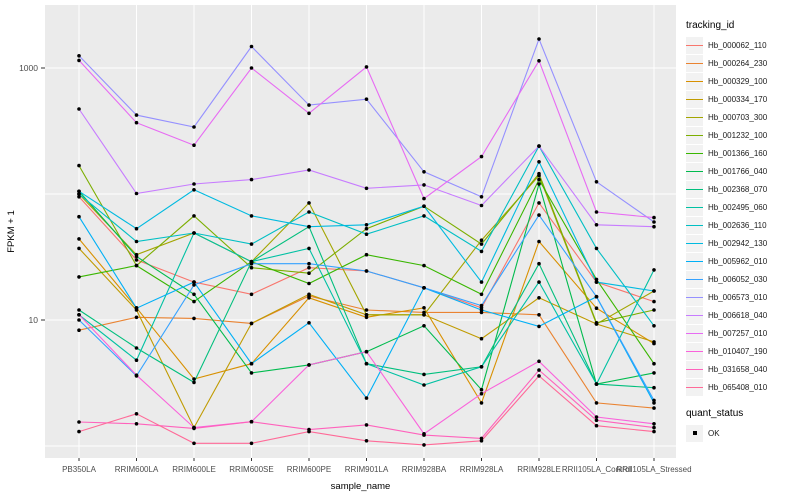 The image size is (800, 500). Describe the element at coordinates (738, 369) in the screenshot. I see `legend-label: Hb_031658_040` at that location.